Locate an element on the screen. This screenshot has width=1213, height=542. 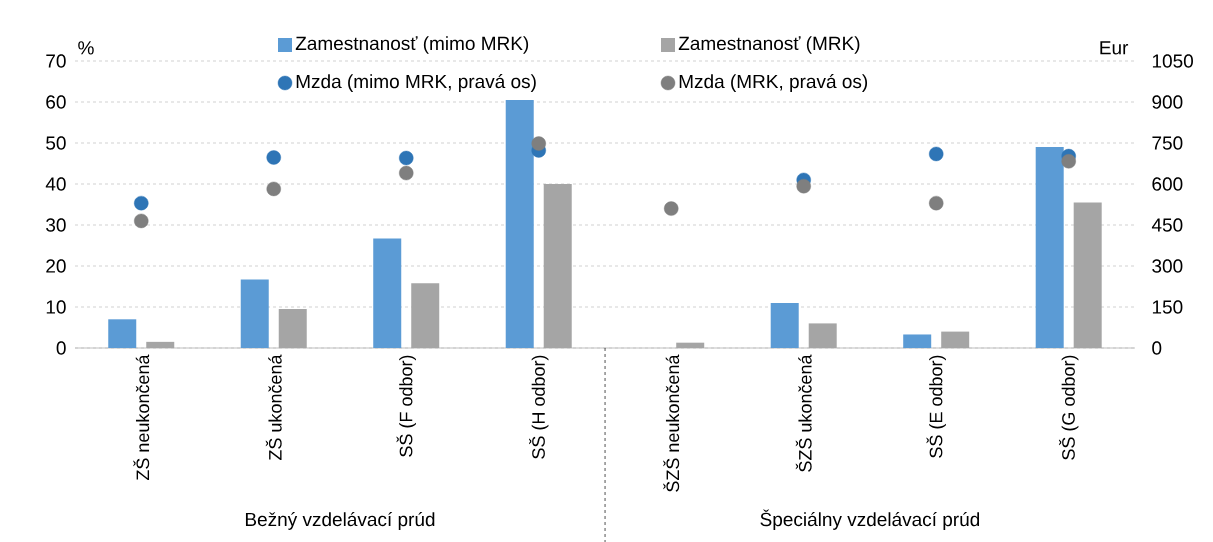
x-tick-label: SŠ (G odbor) is located at coordinates (1068, 407).